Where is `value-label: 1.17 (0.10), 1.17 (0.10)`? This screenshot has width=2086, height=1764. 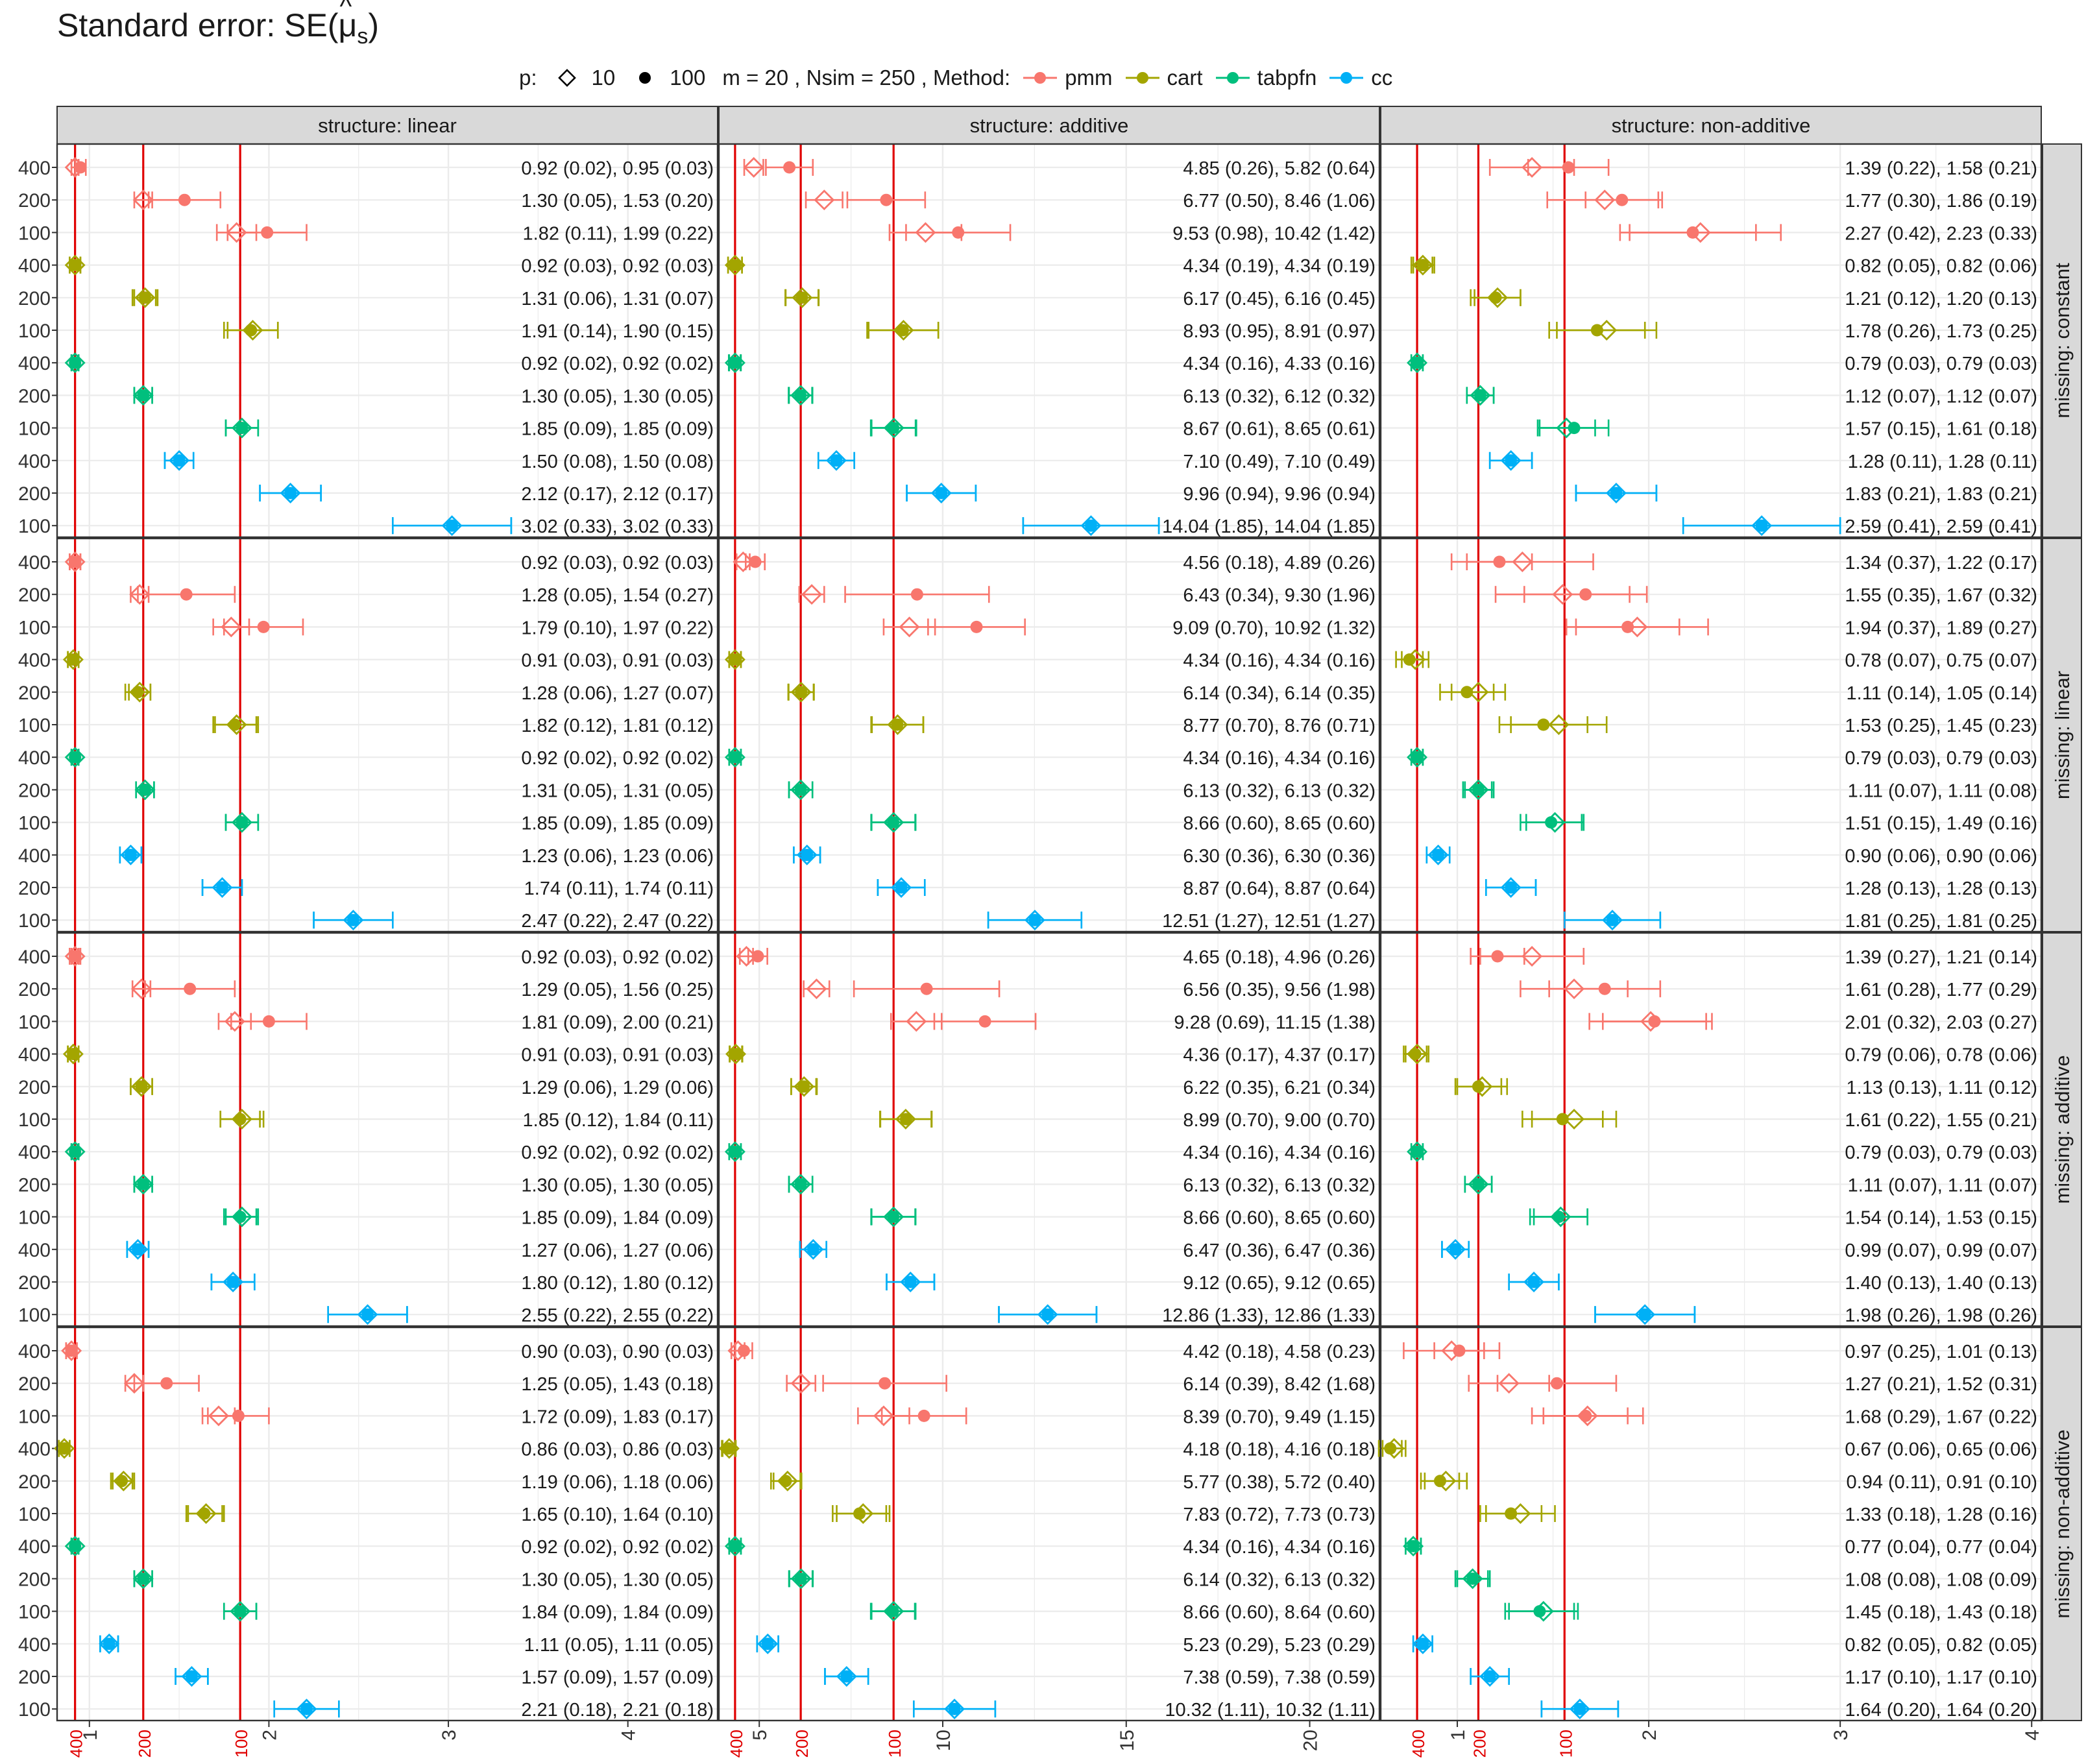 value-label: 1.17 (0.10), 1.17 (0.10) is located at coordinates (1941, 1677).